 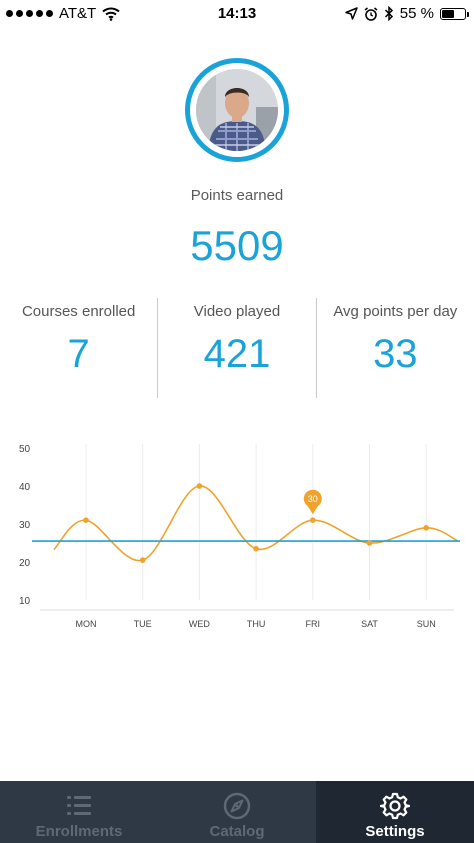 What do you see at coordinates (395, 354) in the screenshot?
I see `stat-value: 33` at bounding box center [395, 354].